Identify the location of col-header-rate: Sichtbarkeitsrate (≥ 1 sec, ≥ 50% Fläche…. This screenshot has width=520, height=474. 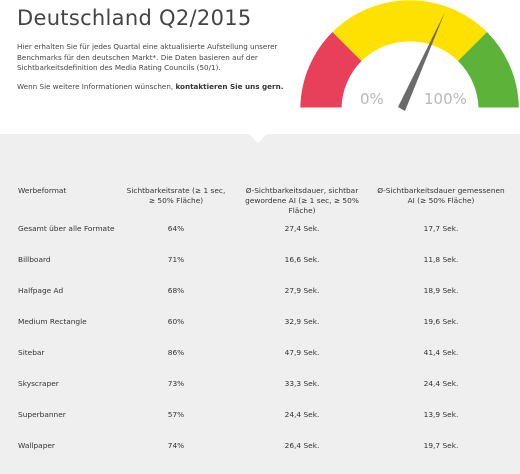
(176, 195).